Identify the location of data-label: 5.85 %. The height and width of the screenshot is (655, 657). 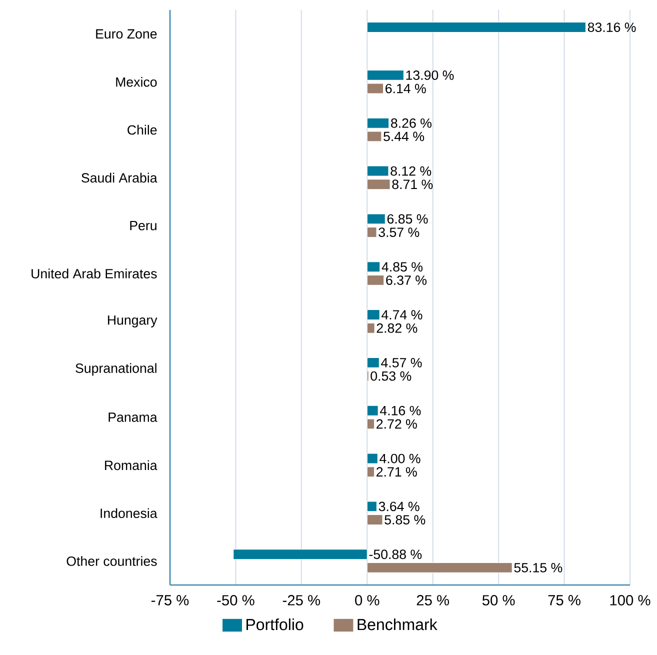
(405, 519).